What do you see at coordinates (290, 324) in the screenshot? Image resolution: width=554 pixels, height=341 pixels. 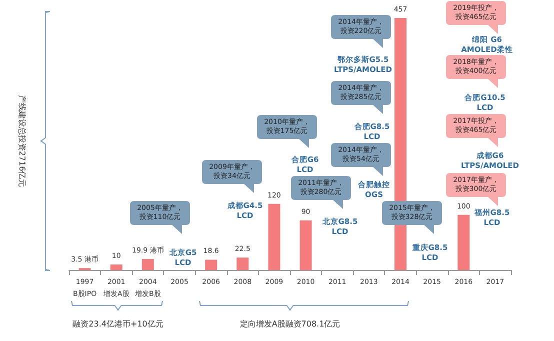 I see `text: 定向增发A股融资708.1亿元` at bounding box center [290, 324].